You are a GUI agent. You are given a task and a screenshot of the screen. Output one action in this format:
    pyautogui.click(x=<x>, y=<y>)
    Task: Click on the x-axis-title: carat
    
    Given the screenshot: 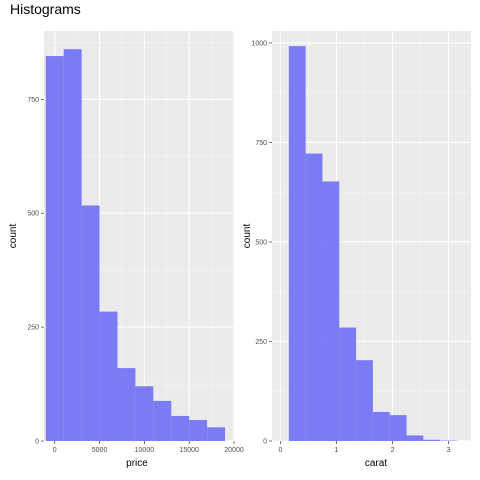 What is the action you would take?
    pyautogui.click(x=376, y=463)
    